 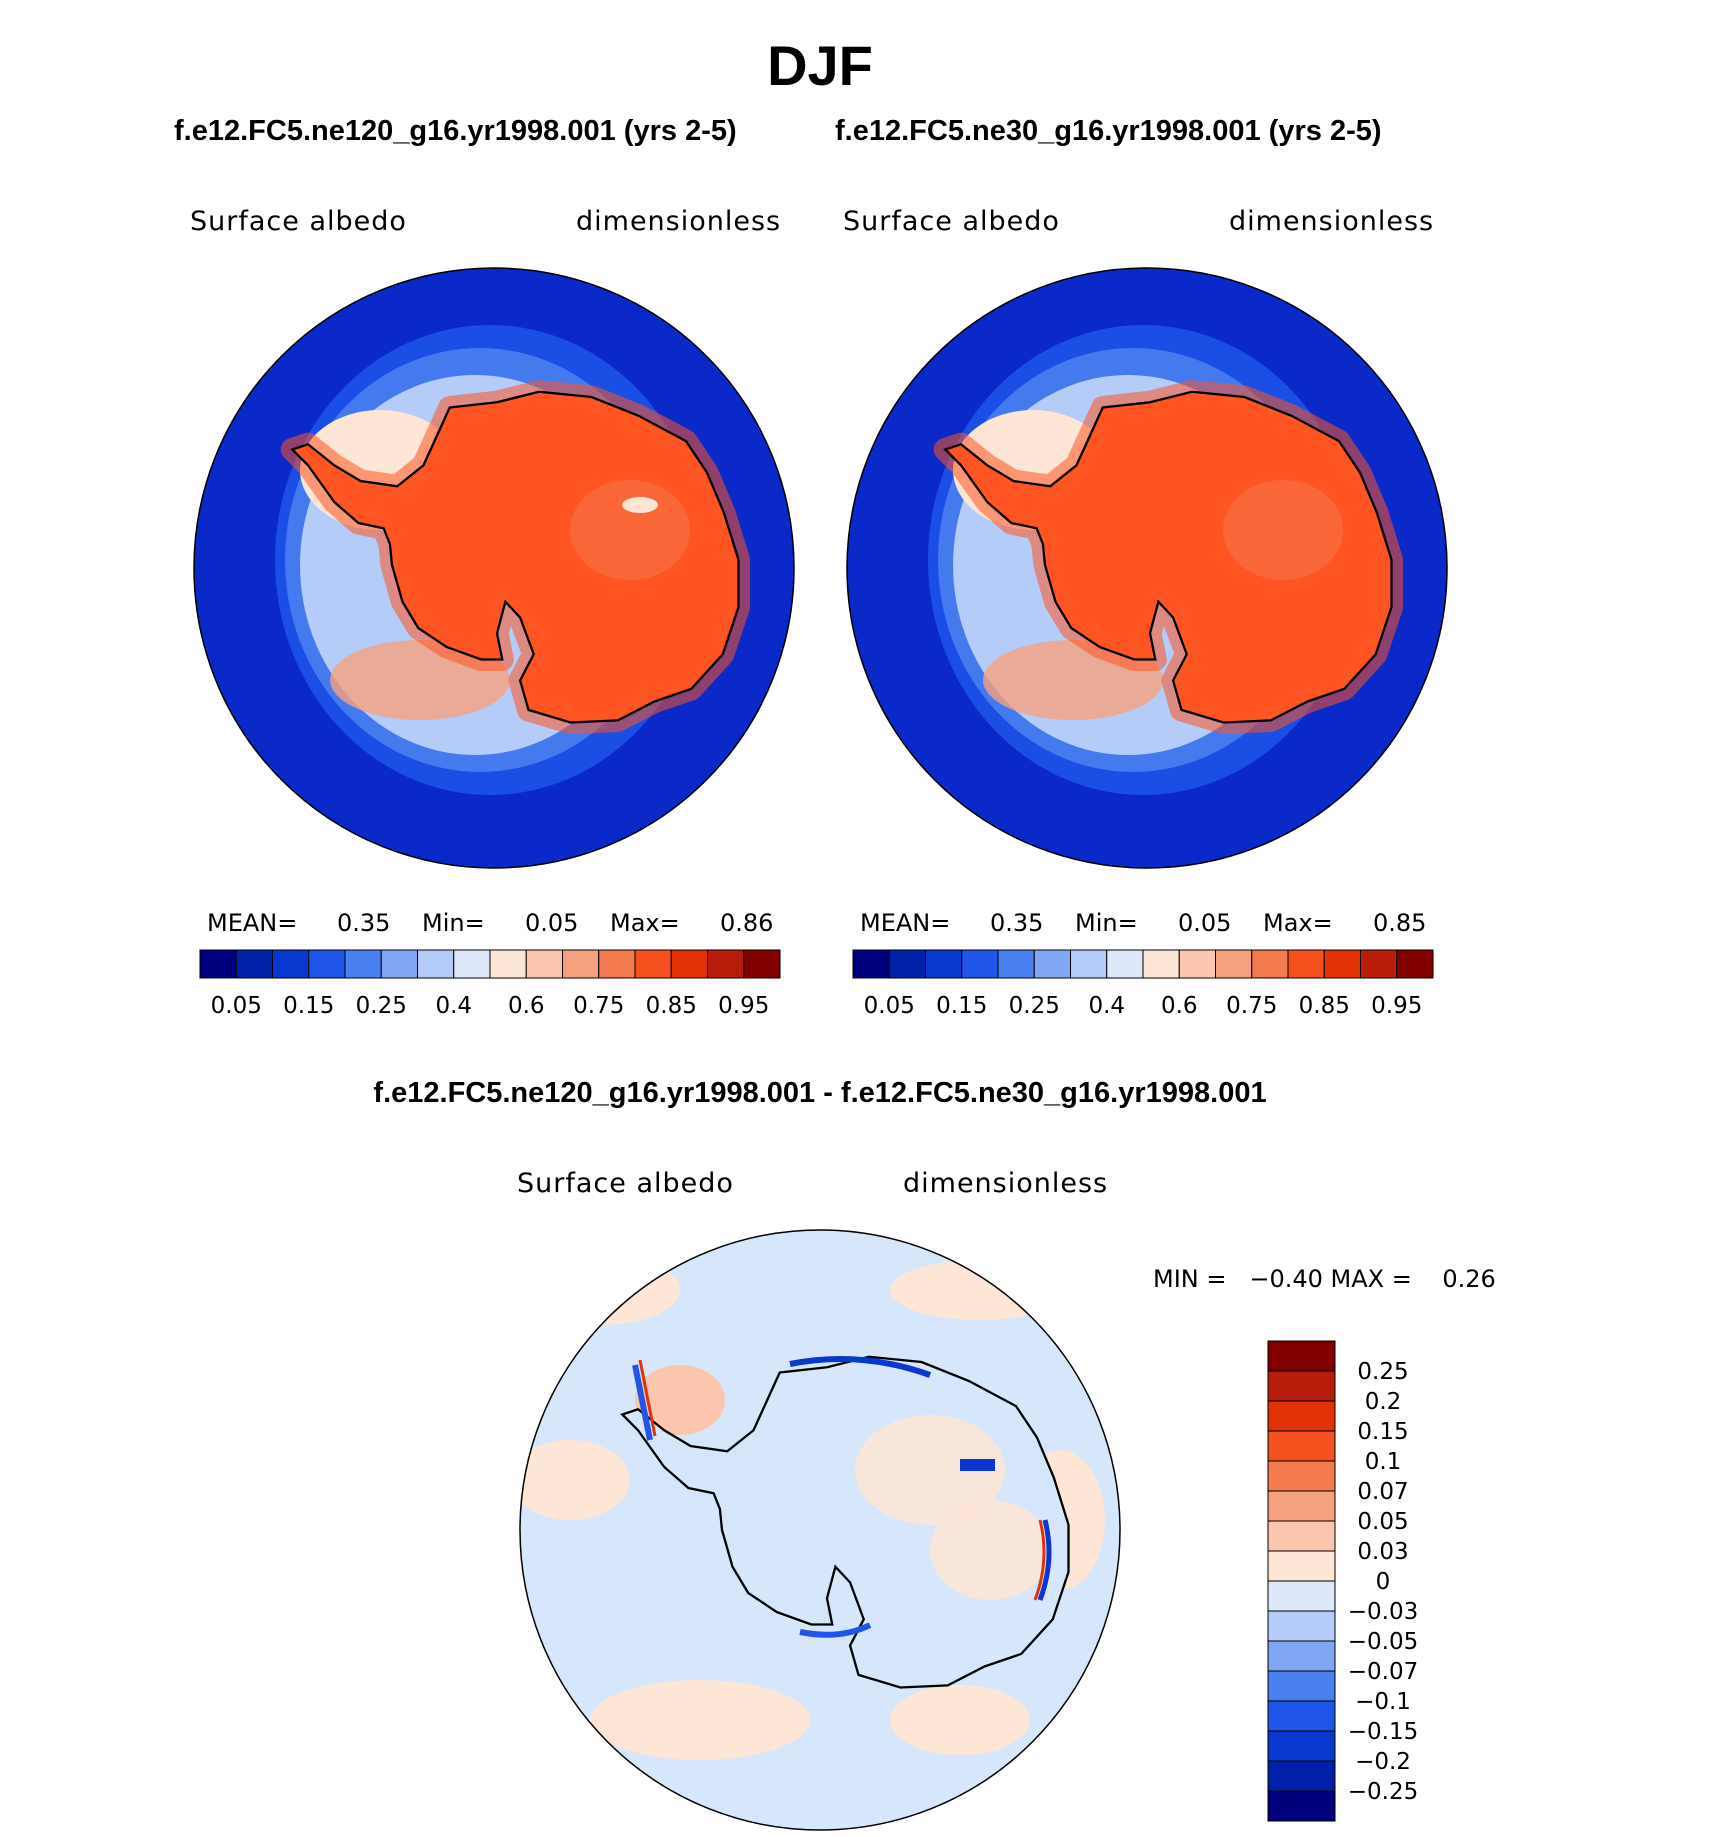 What do you see at coordinates (1383, 1402) in the screenshot?
I see `colorbar-diff-tick-label: 0.2` at bounding box center [1383, 1402].